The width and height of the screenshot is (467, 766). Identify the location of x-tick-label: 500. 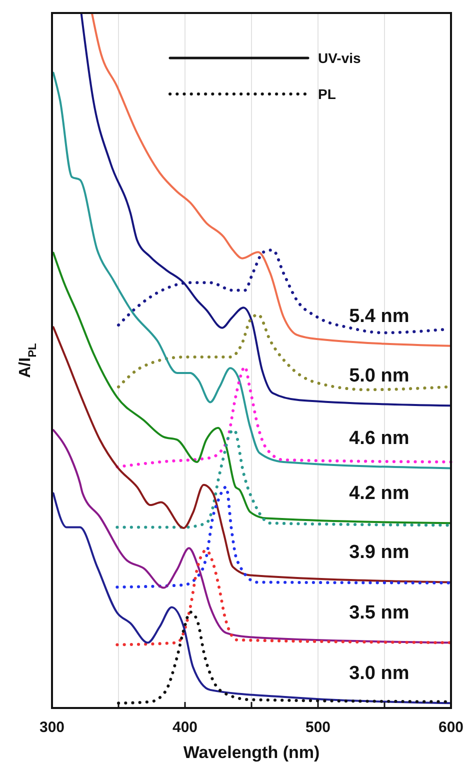
(318, 727).